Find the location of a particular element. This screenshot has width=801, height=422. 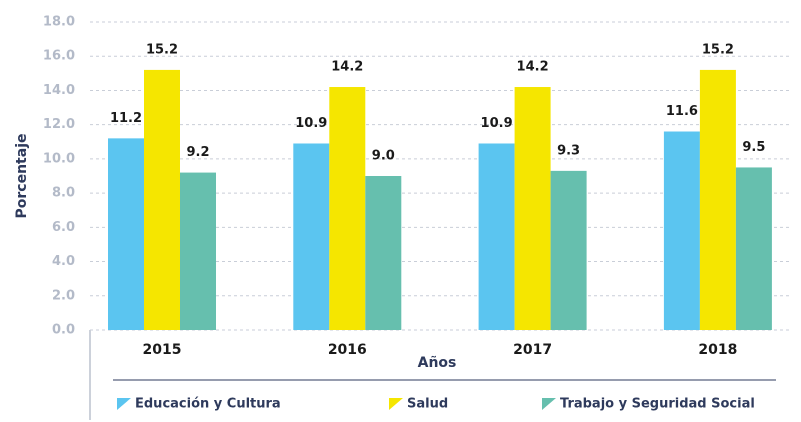

legend-label: Trabajo y Seguridad Social is located at coordinates (657, 404).